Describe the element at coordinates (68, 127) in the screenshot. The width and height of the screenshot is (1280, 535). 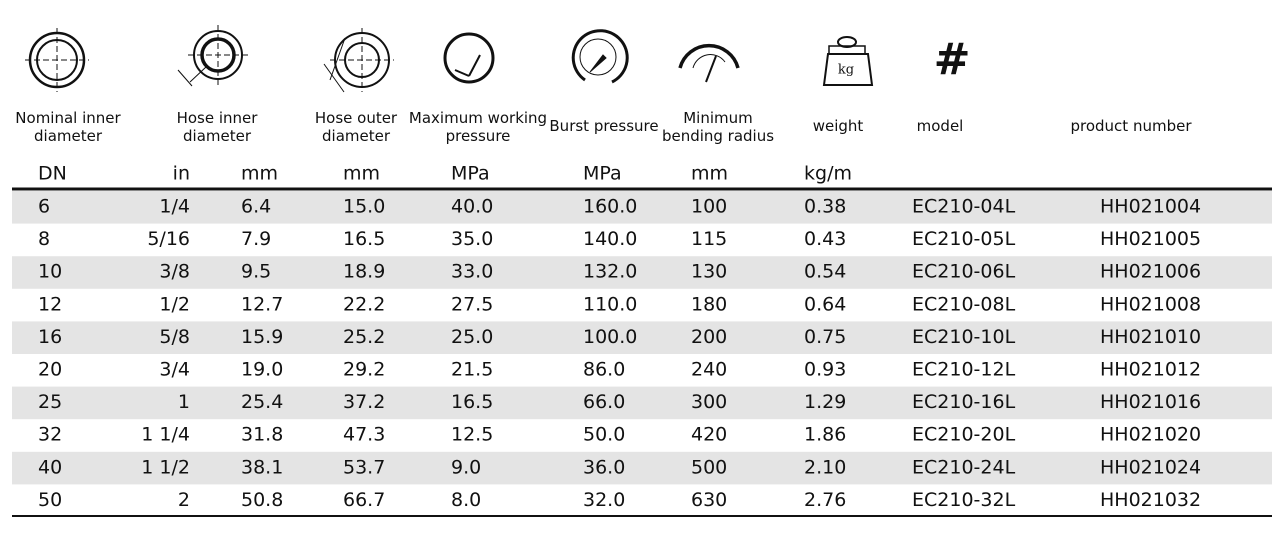
I see `column-header: Nominal inner diameter` at that location.